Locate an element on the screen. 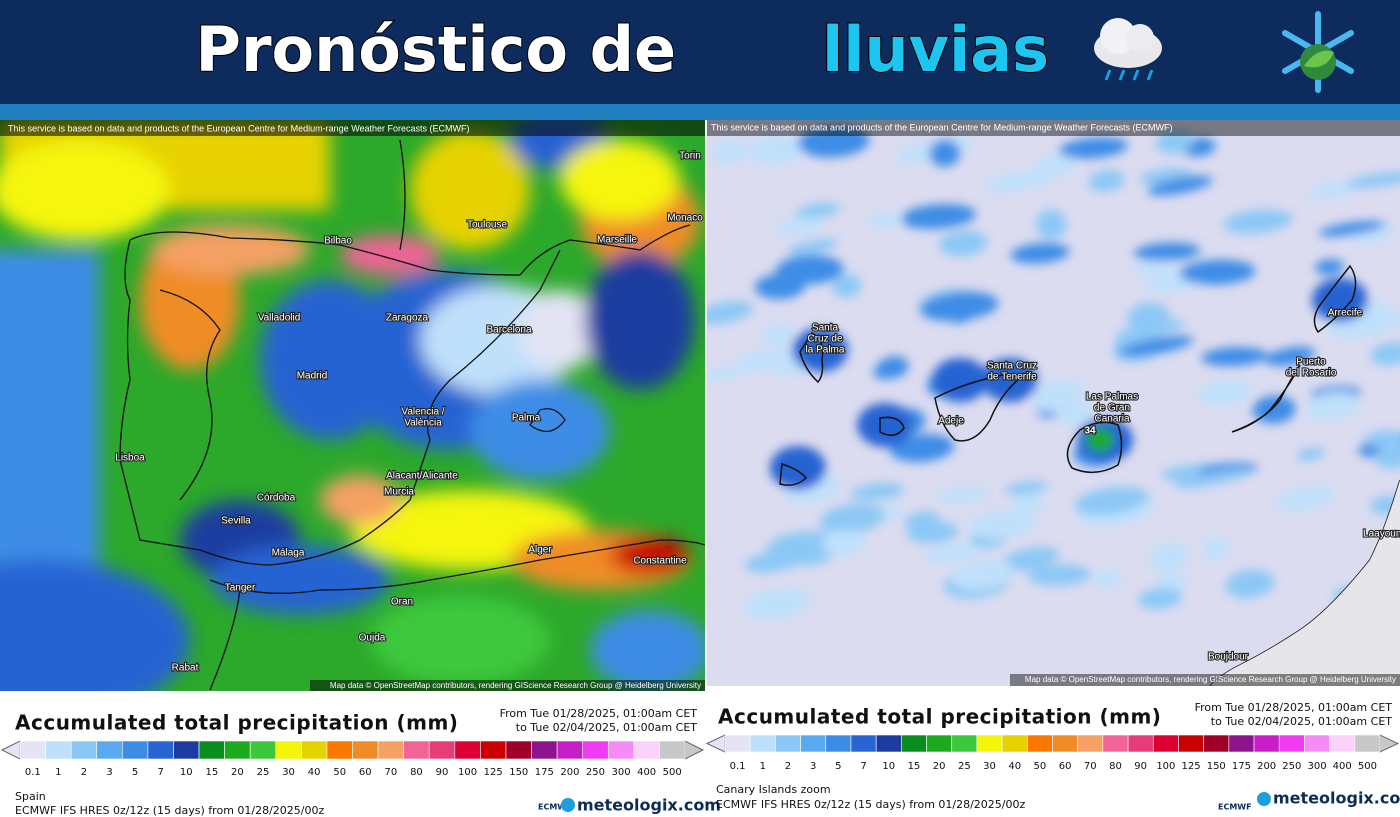  place-label: Oran is located at coordinates (402, 602).